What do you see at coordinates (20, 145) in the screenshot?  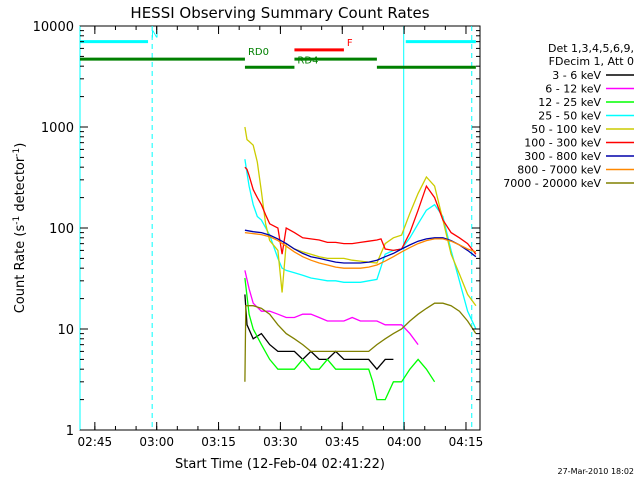 I see `y-label-end: )` at bounding box center [20, 145].